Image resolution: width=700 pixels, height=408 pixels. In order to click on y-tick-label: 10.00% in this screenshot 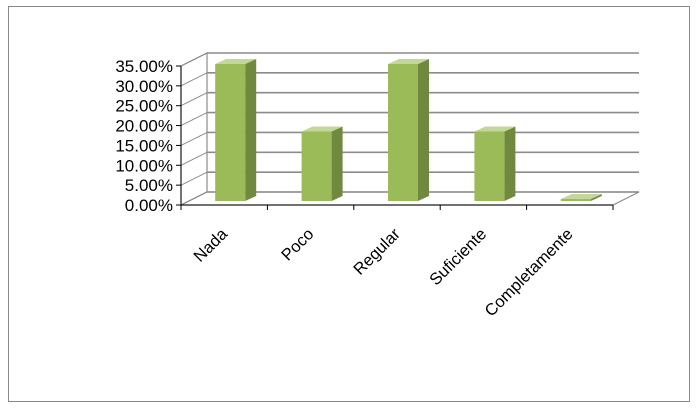, I will do `click(144, 165)`.